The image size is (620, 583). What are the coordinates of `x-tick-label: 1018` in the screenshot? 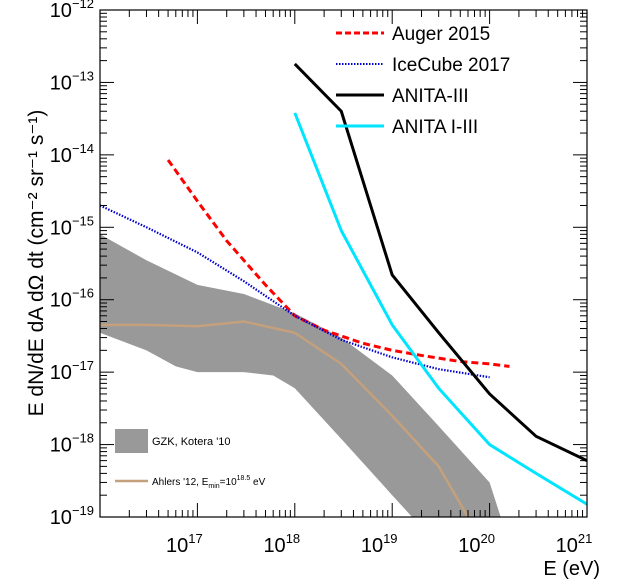 It's located at (281, 544).